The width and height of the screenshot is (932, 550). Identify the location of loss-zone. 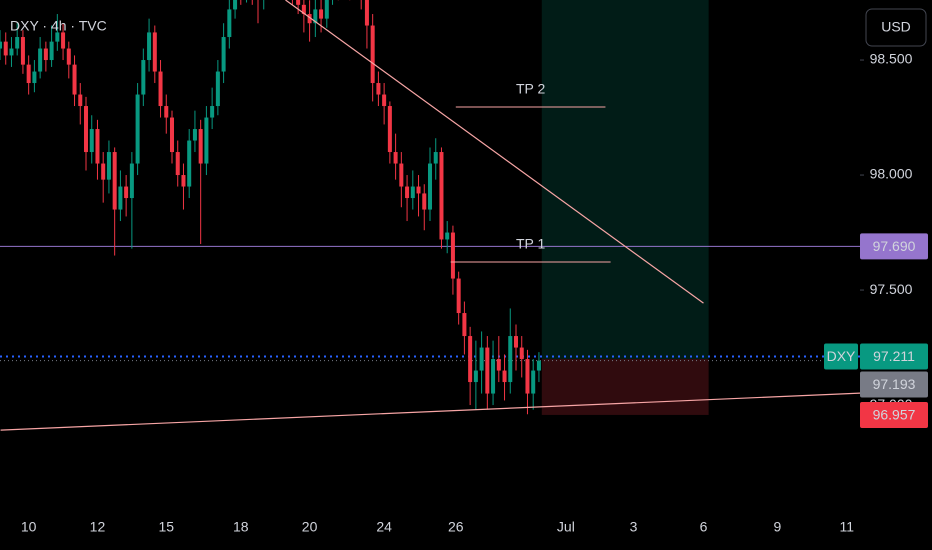
(625, 387).